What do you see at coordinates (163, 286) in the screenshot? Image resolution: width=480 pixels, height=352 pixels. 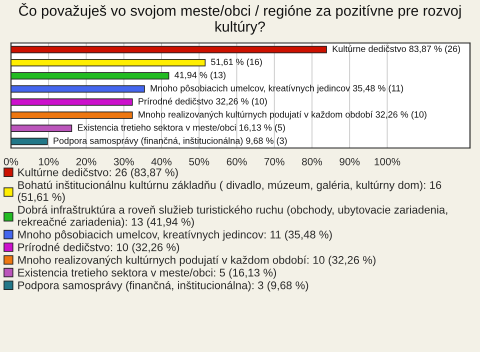 I see `legend-label: Podpora samosprávy (finančná, inštitucionálna): 3 (9,68 %)` at bounding box center [163, 286].